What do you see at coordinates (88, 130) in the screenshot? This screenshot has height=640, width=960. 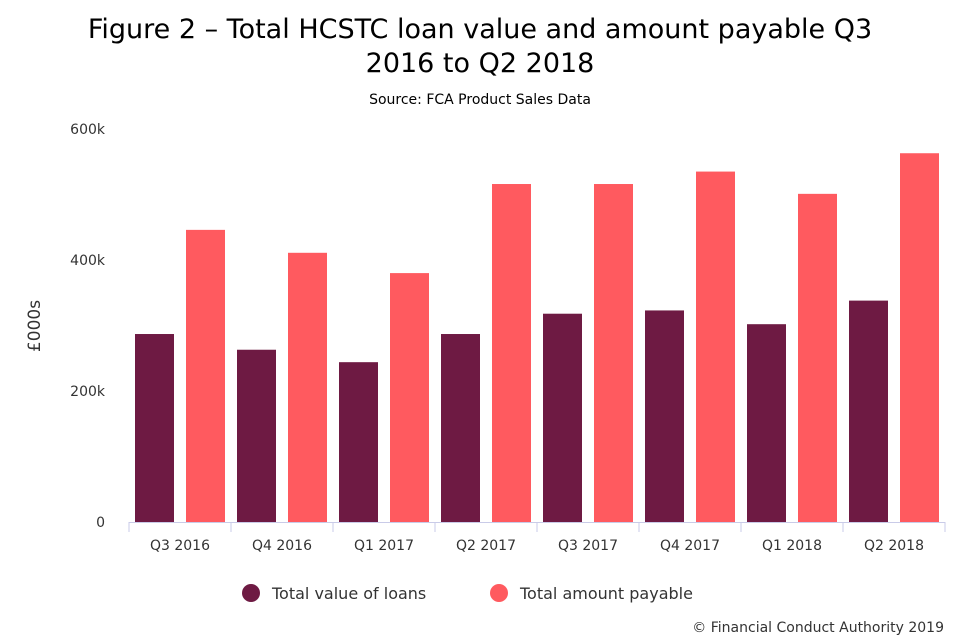 I see `y-tick-label: 600k` at bounding box center [88, 130].